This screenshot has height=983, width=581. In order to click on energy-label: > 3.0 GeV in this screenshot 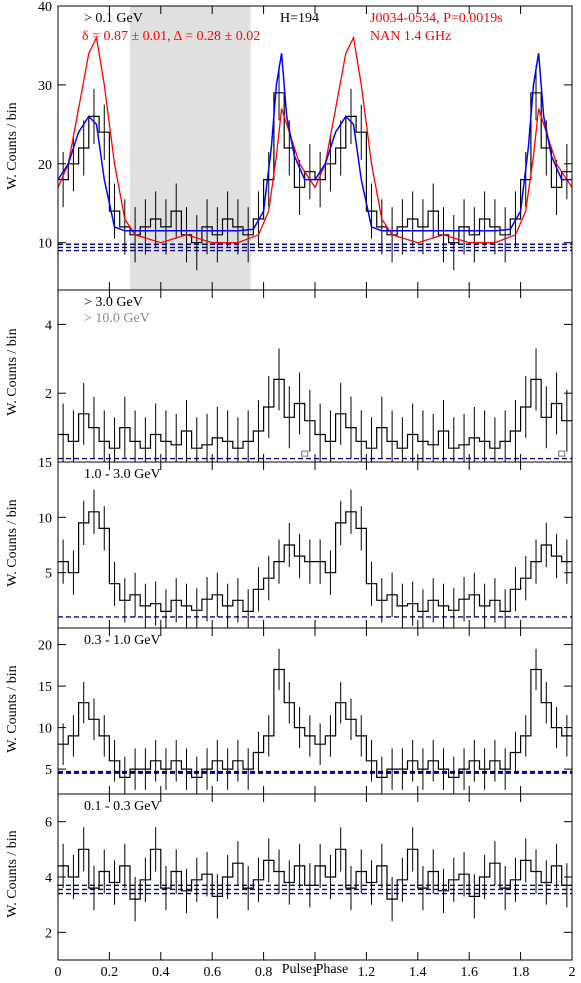, I will do `click(113, 302)`.